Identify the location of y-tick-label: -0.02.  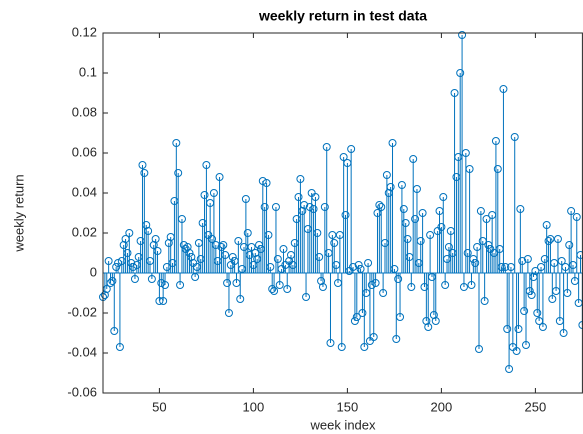
(82, 311).